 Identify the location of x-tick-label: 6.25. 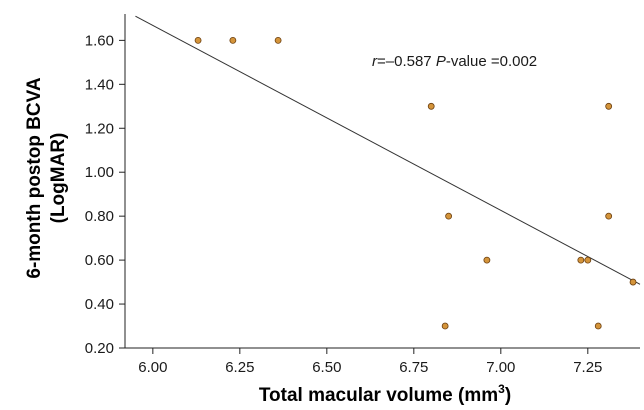
(239, 367).